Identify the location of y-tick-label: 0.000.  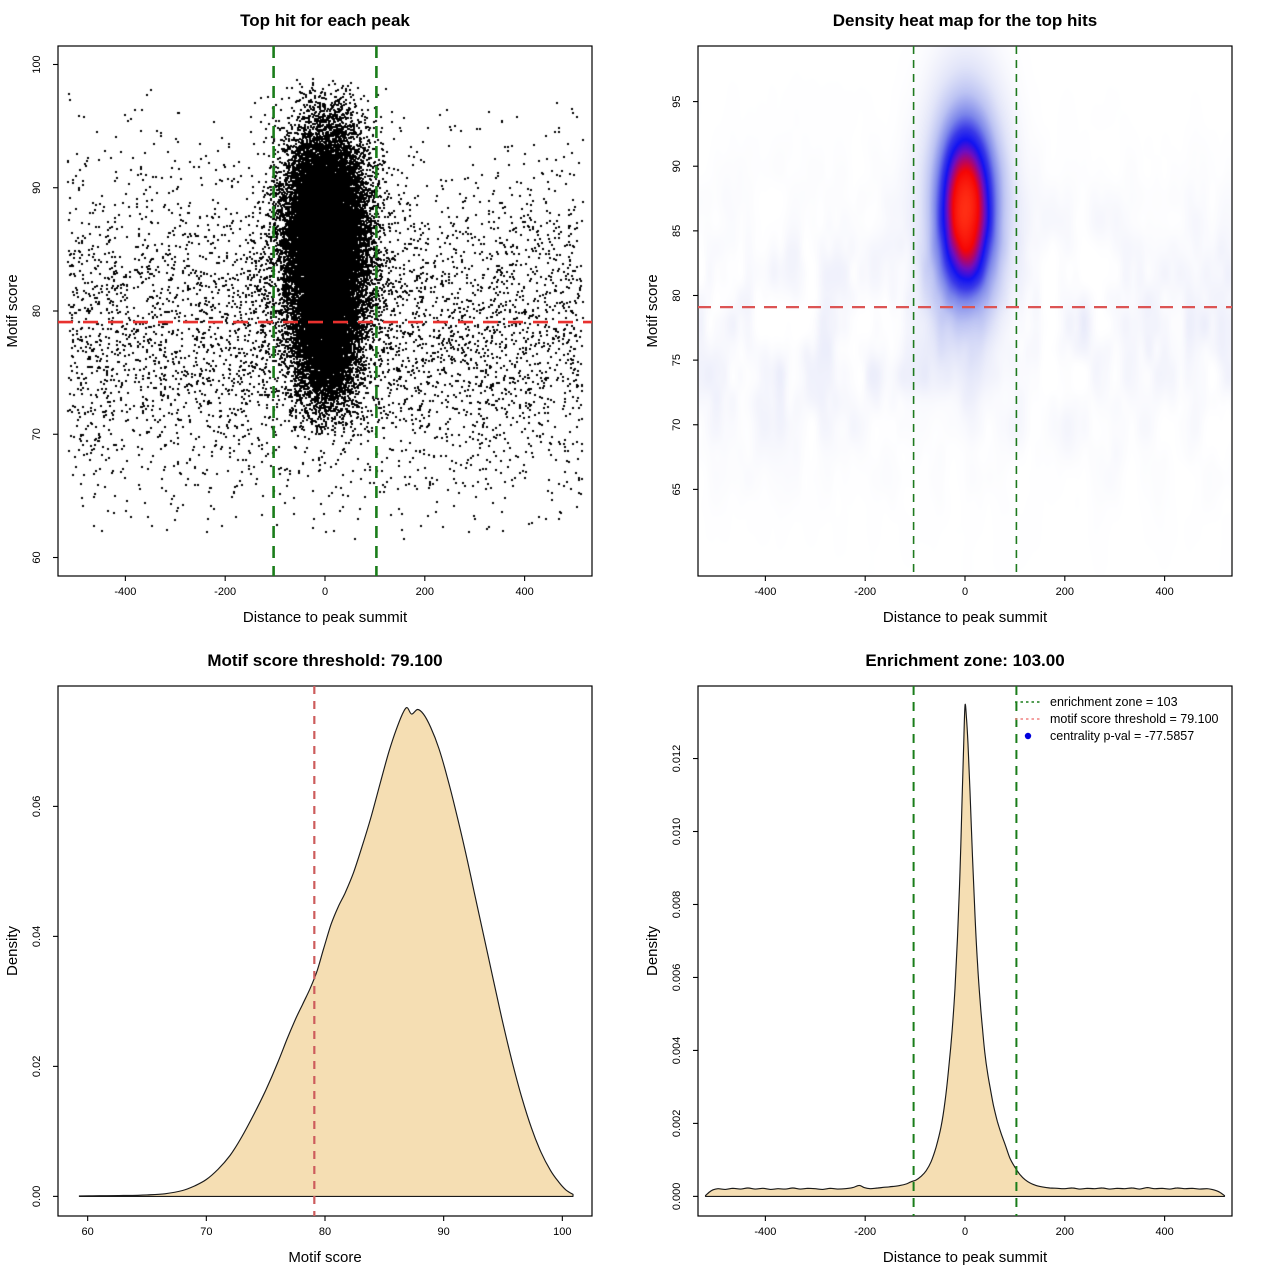
(677, 1197).